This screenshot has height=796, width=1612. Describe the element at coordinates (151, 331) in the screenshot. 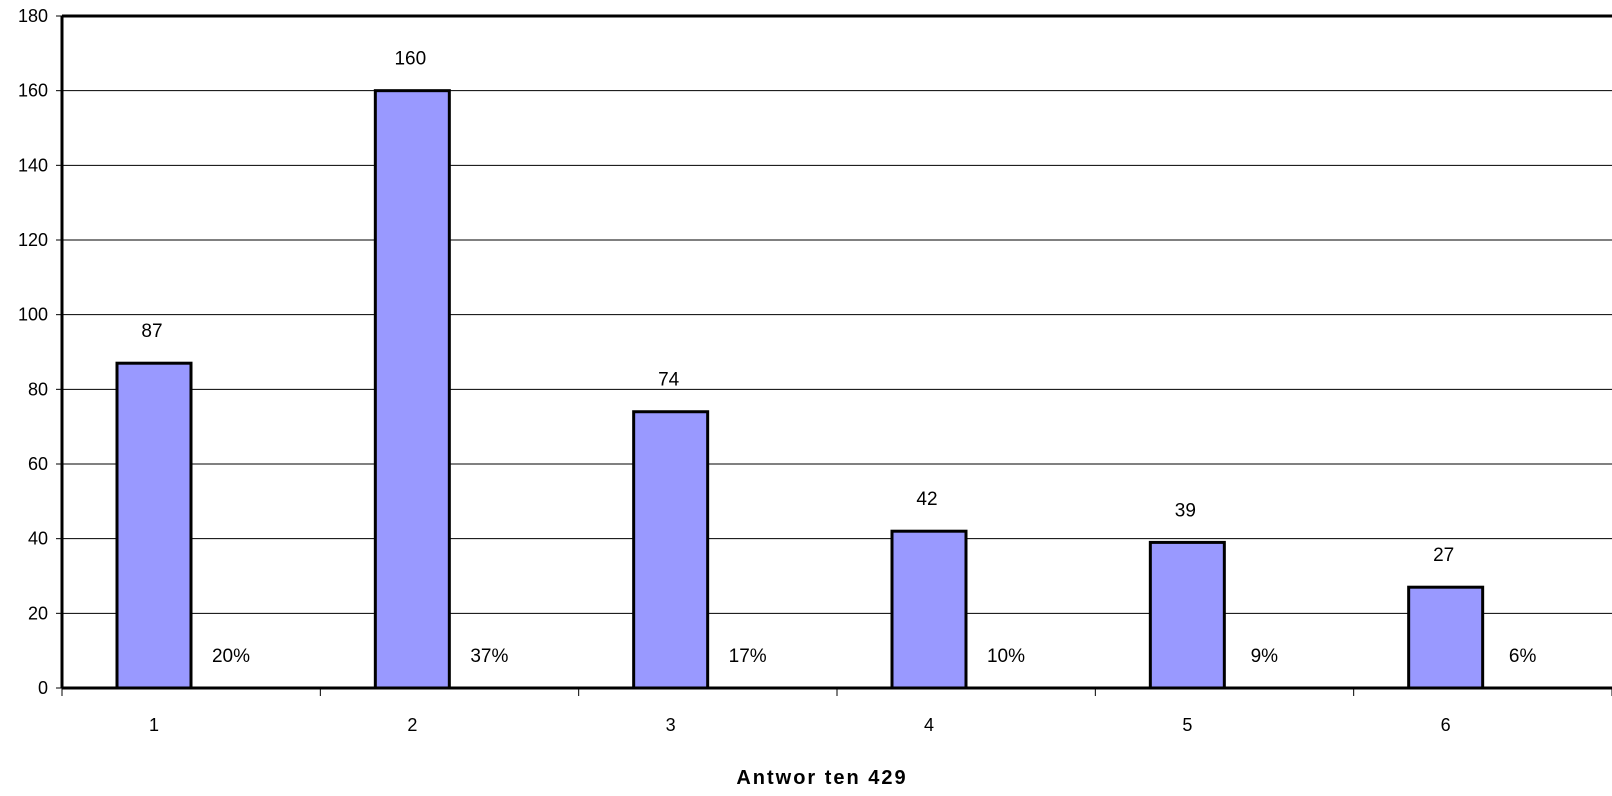

I see `bar-value-label: 87` at that location.